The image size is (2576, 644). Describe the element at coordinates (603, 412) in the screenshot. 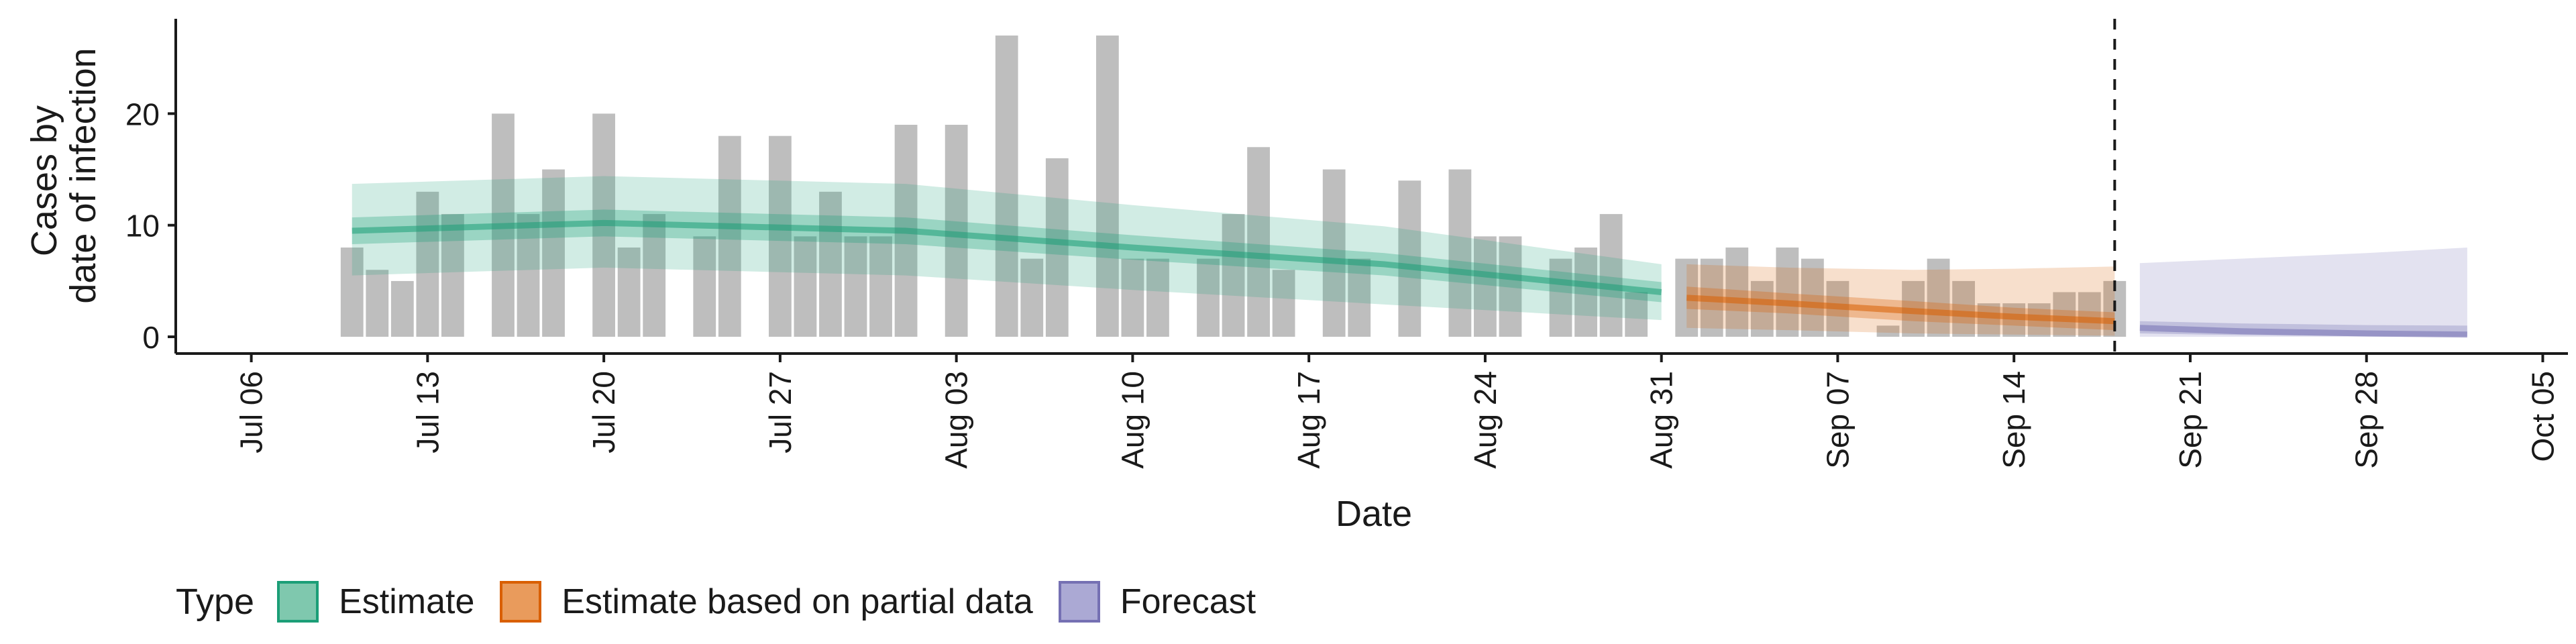

I see `x-tick-label: Jul 20` at that location.